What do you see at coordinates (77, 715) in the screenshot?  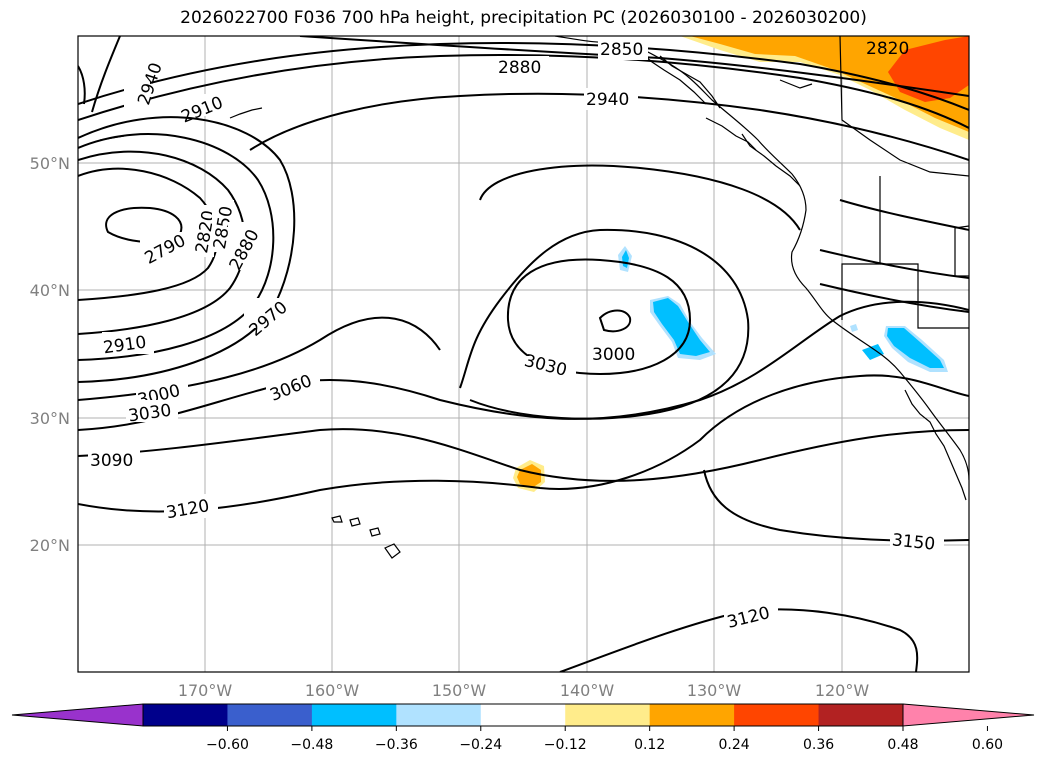 I see `colorbar-extend-low` at bounding box center [77, 715].